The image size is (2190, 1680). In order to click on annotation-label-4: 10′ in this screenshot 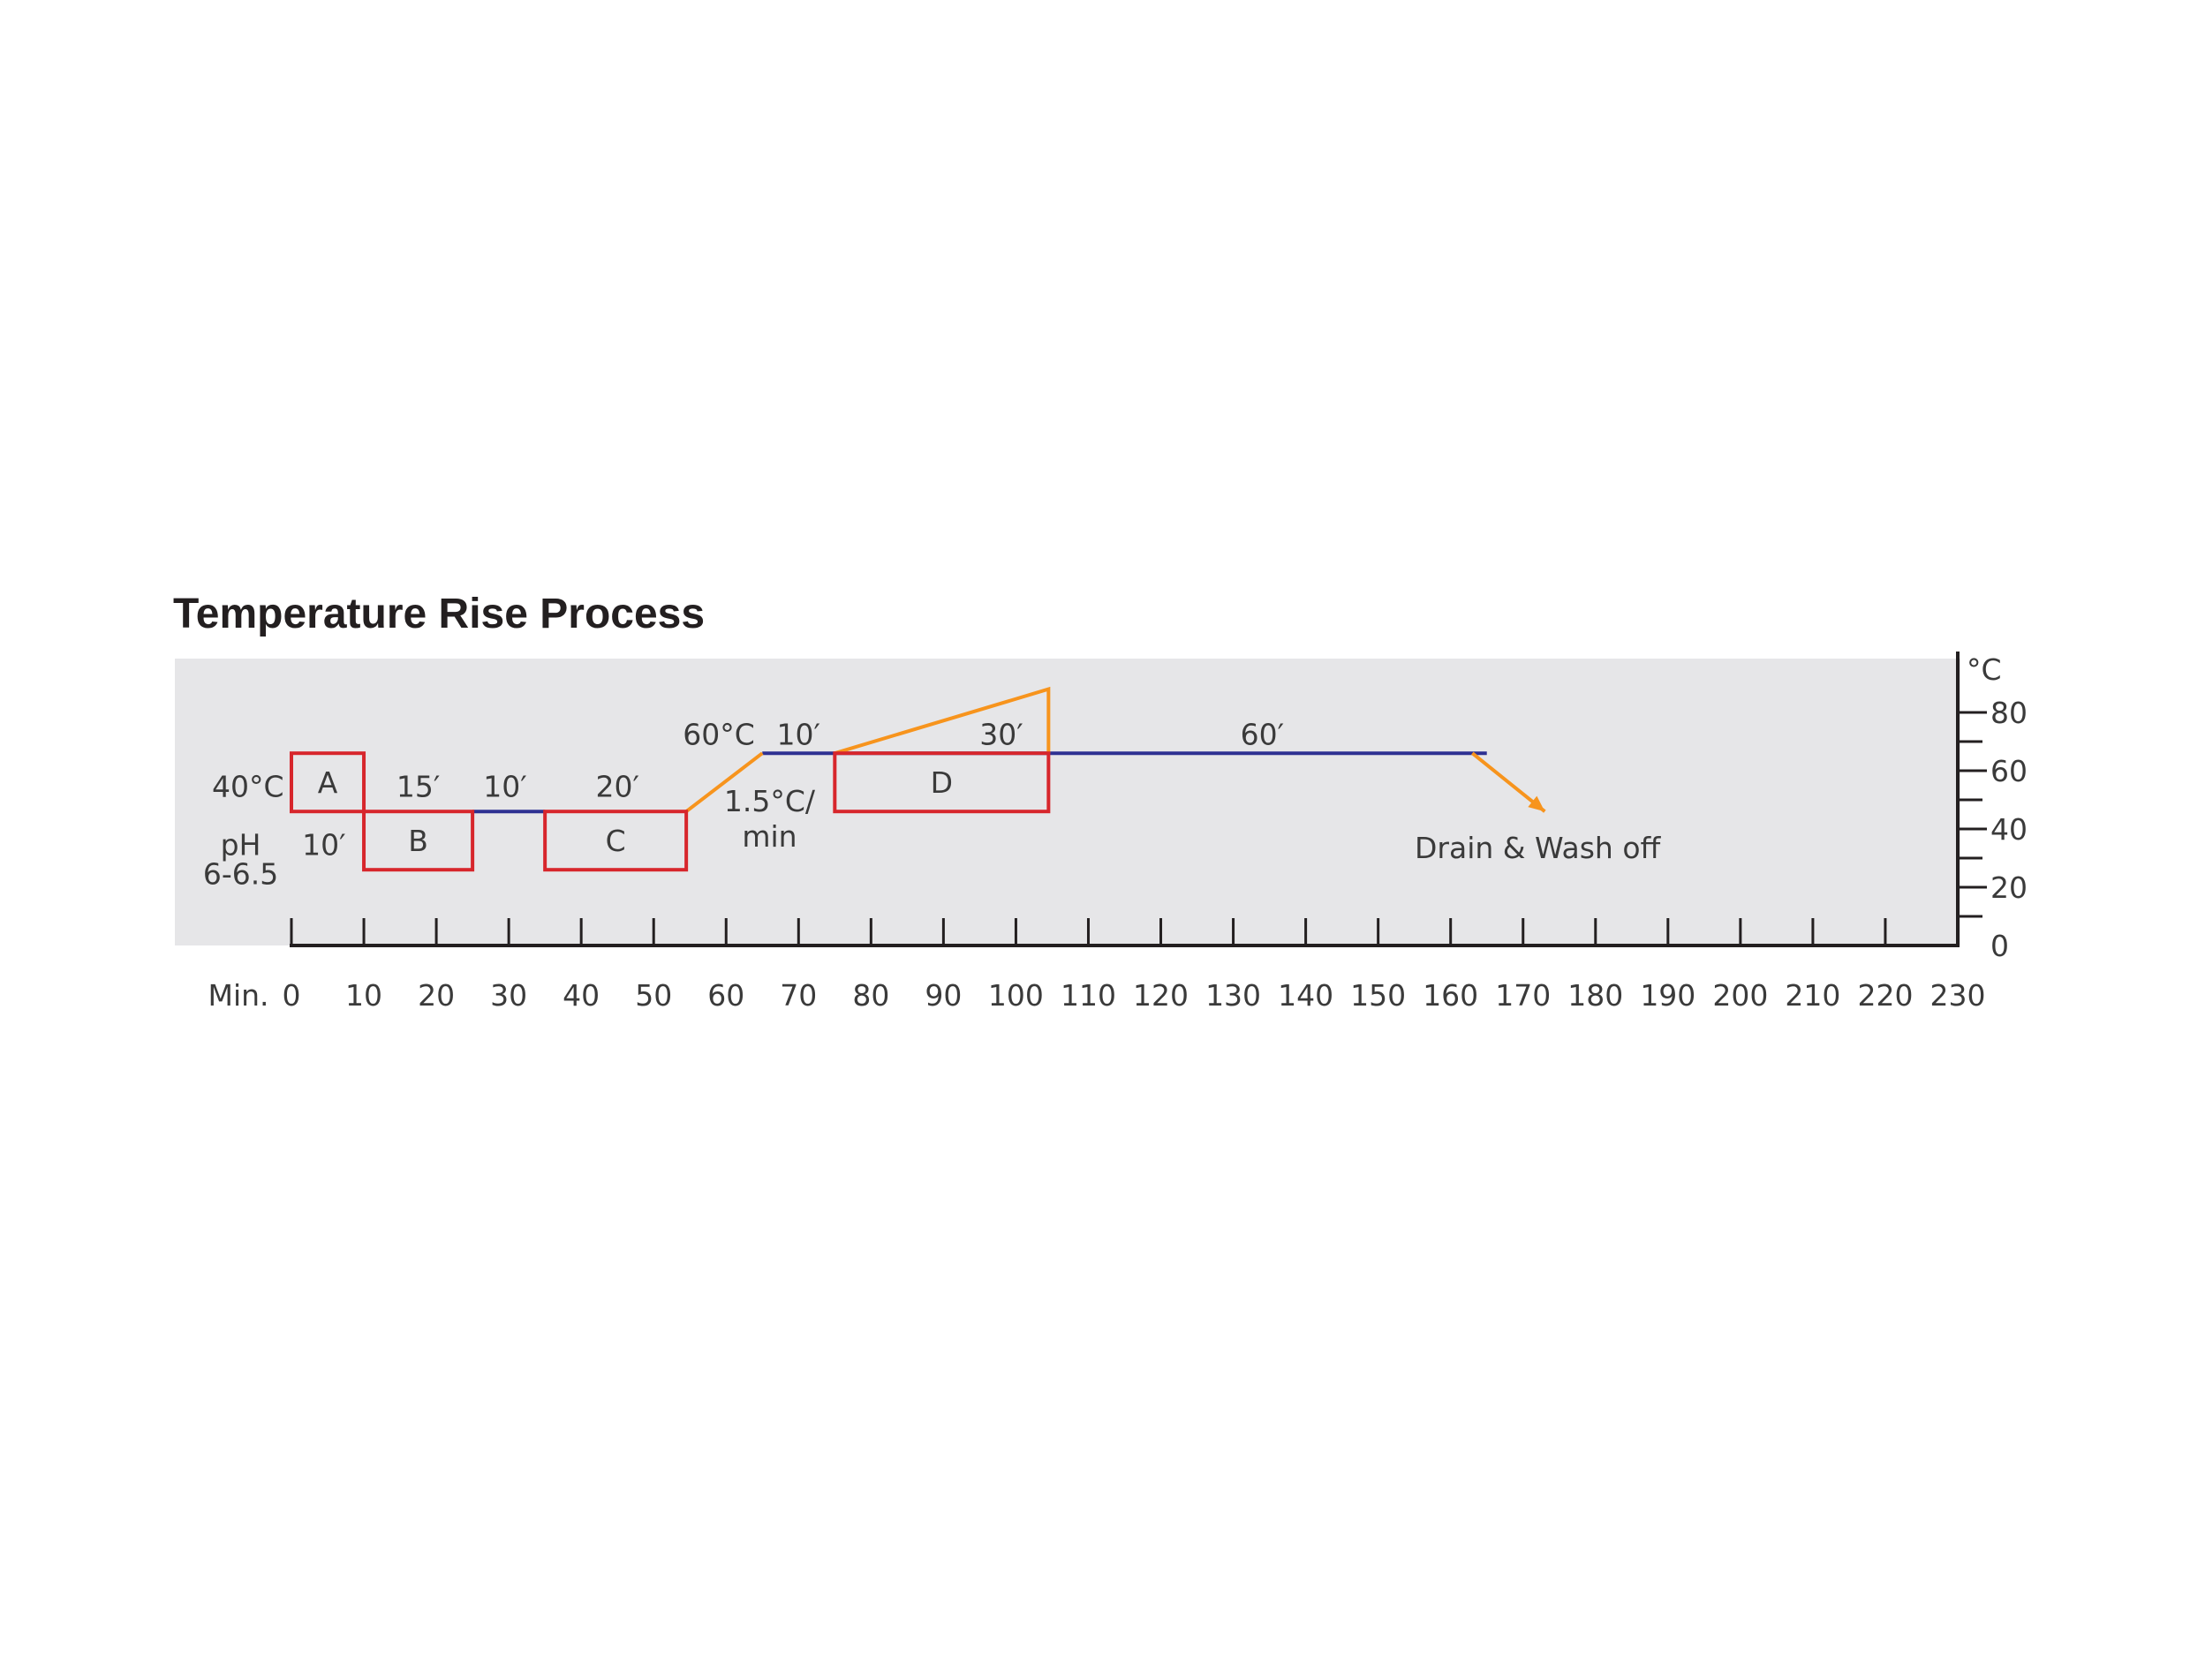, I will do `click(323, 845)`.